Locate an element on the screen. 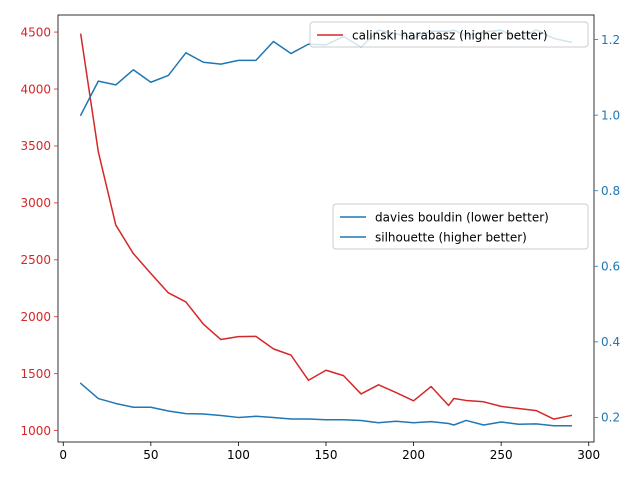 This screenshot has height=480, width=640. x-tick-label: 0 is located at coordinates (63, 455).